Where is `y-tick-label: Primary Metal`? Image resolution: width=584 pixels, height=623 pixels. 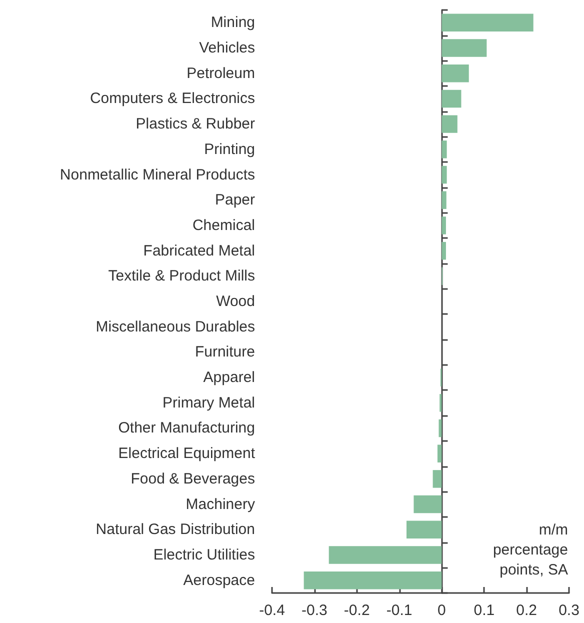
y-tick-label: Primary Metal is located at coordinates (208, 403).